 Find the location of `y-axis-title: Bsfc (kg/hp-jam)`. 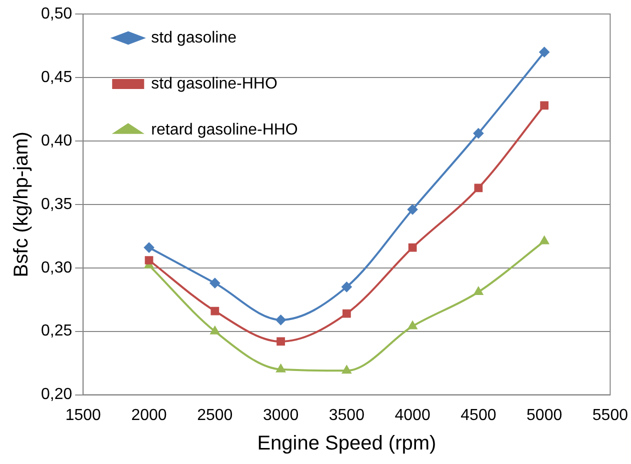

y-axis-title: Bsfc (kg/hp-jam) is located at coordinates (21, 205).